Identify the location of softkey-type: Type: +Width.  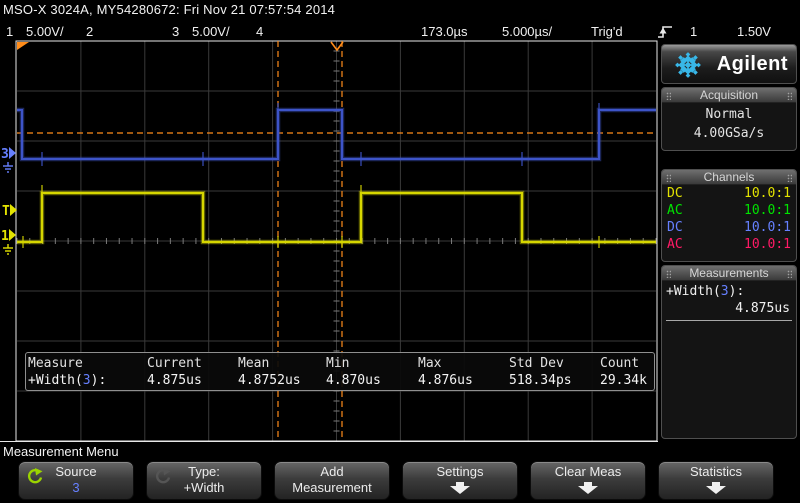
(204, 480).